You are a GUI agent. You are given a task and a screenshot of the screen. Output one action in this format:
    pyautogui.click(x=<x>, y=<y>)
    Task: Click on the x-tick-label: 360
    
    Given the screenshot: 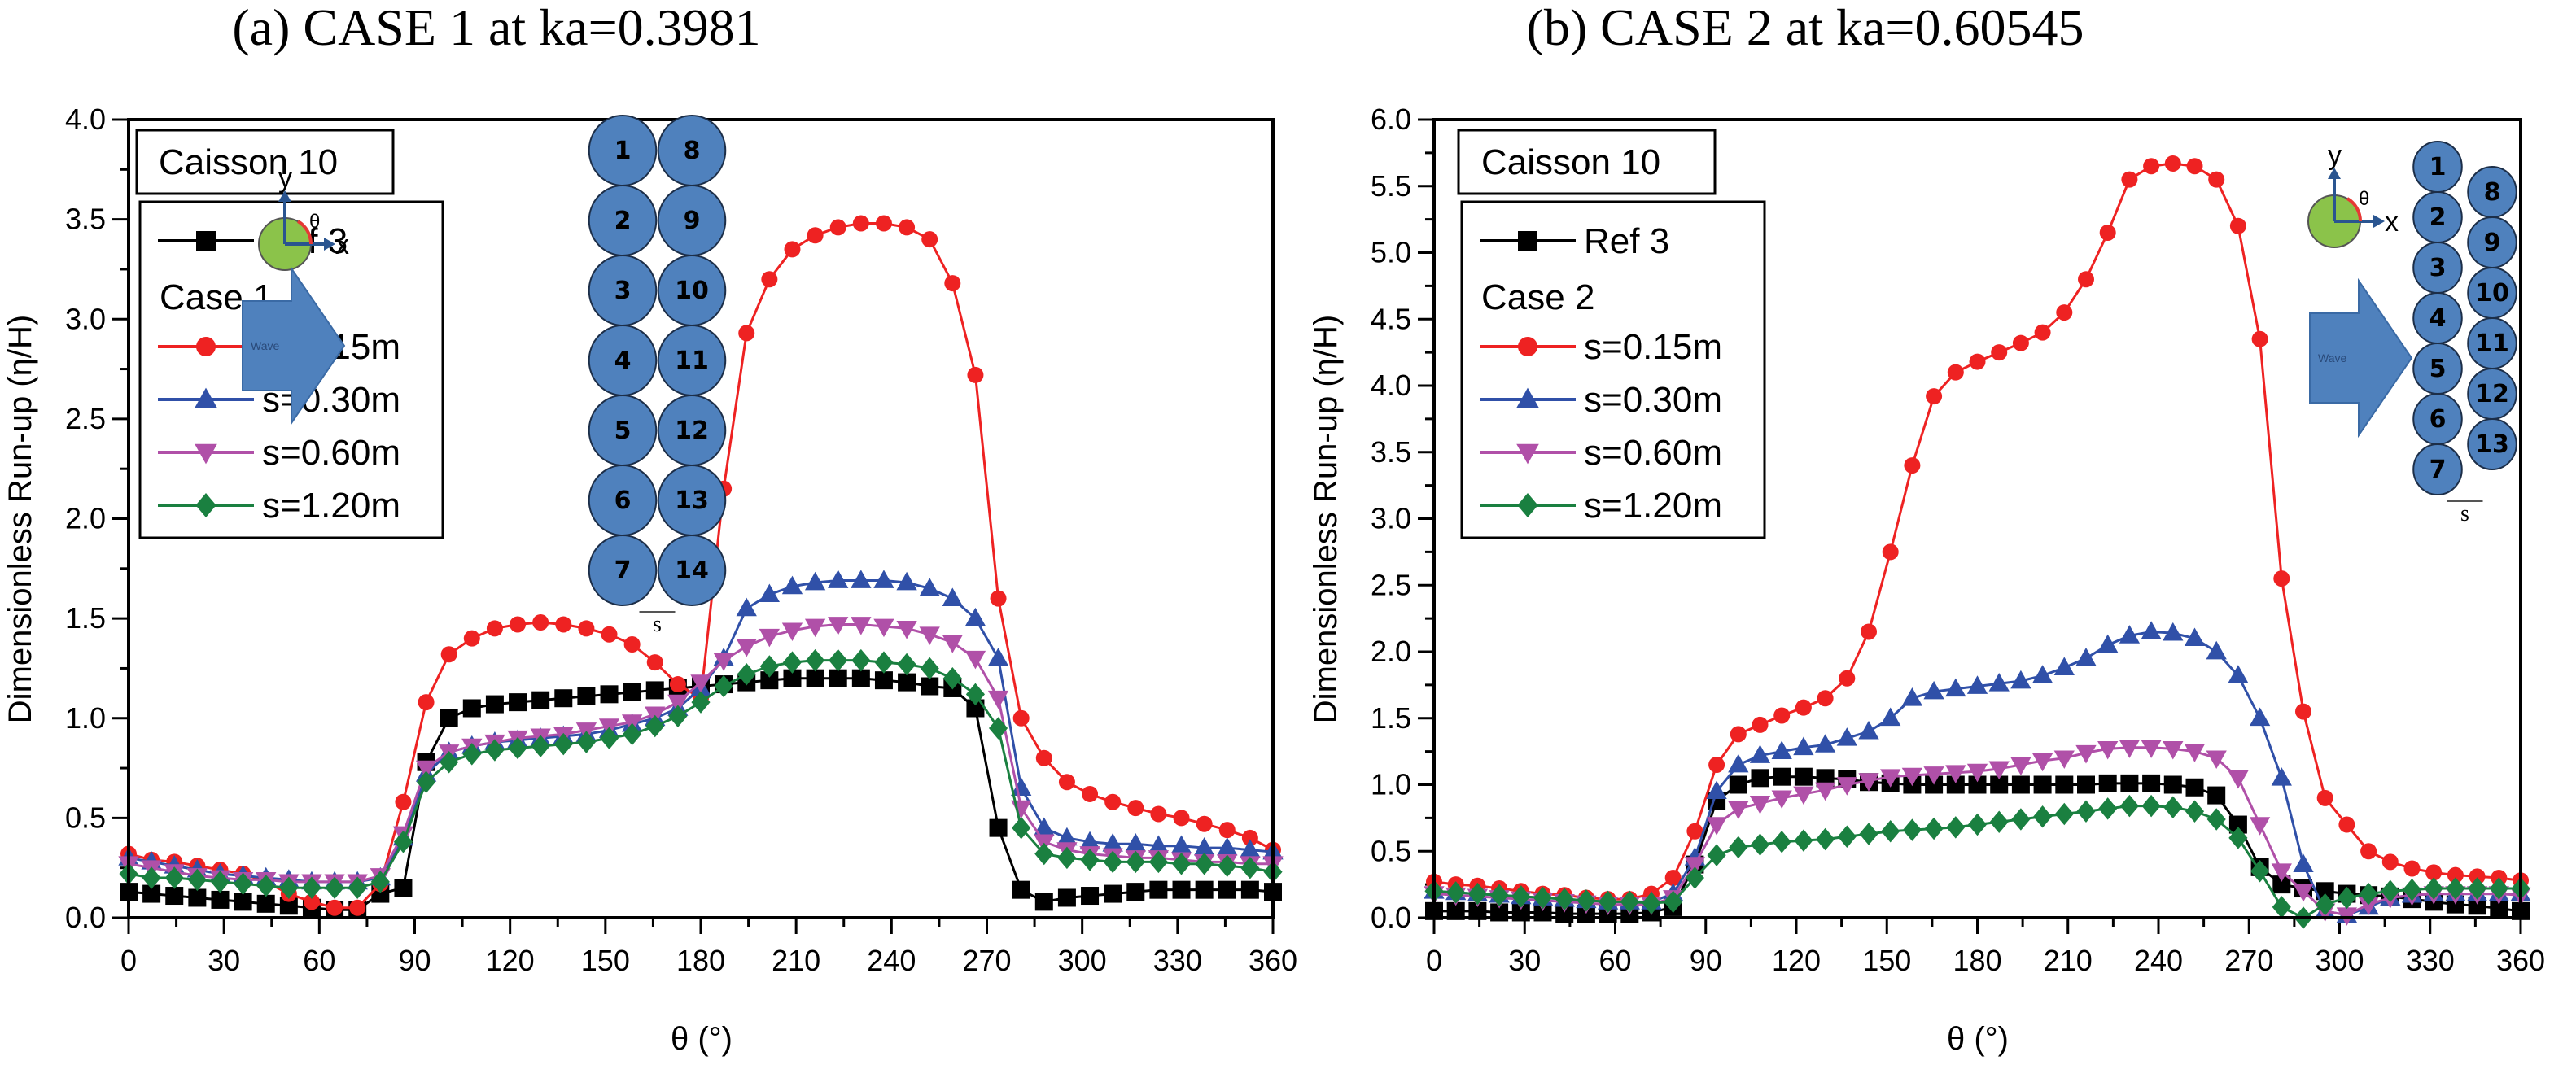 What is the action you would take?
    pyautogui.click(x=2520, y=961)
    